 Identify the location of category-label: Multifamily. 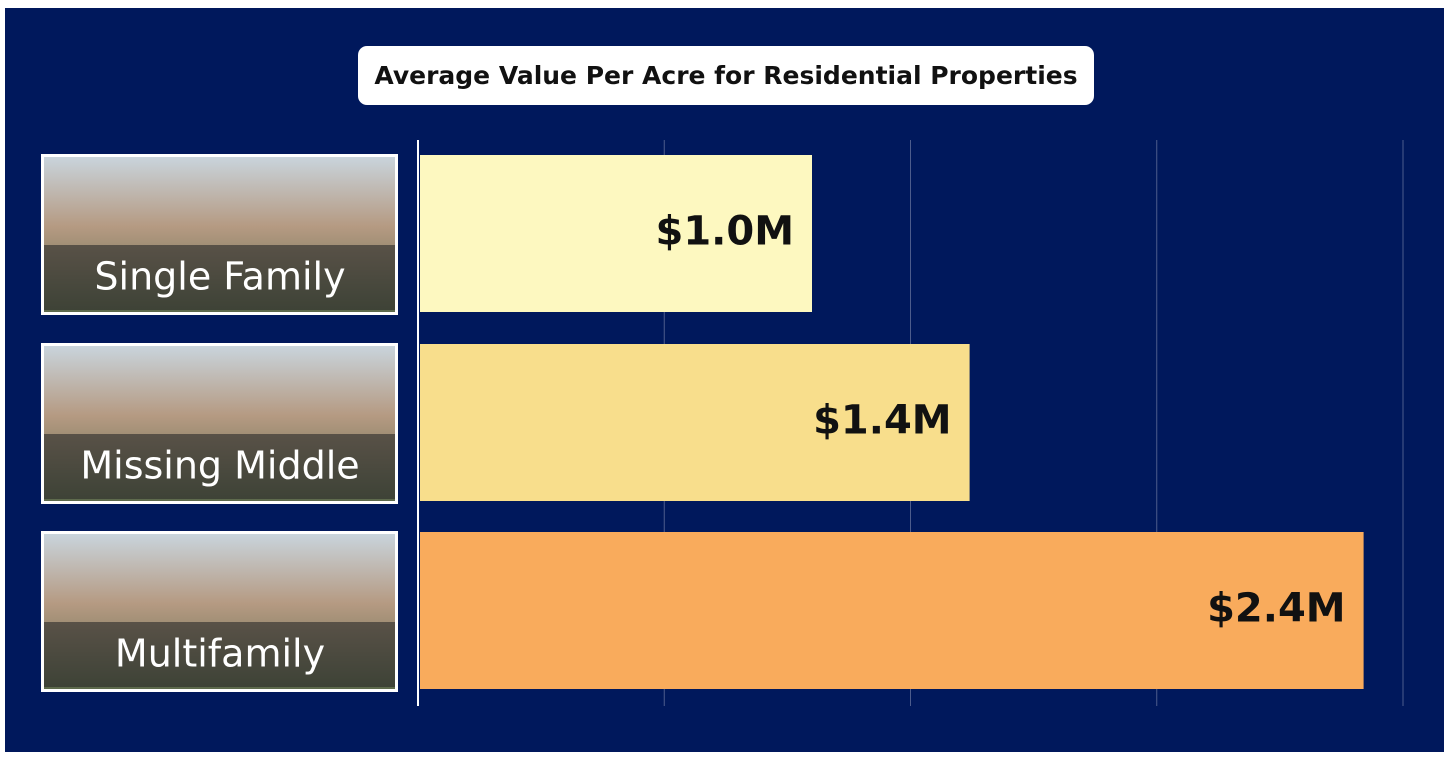
(220, 654).